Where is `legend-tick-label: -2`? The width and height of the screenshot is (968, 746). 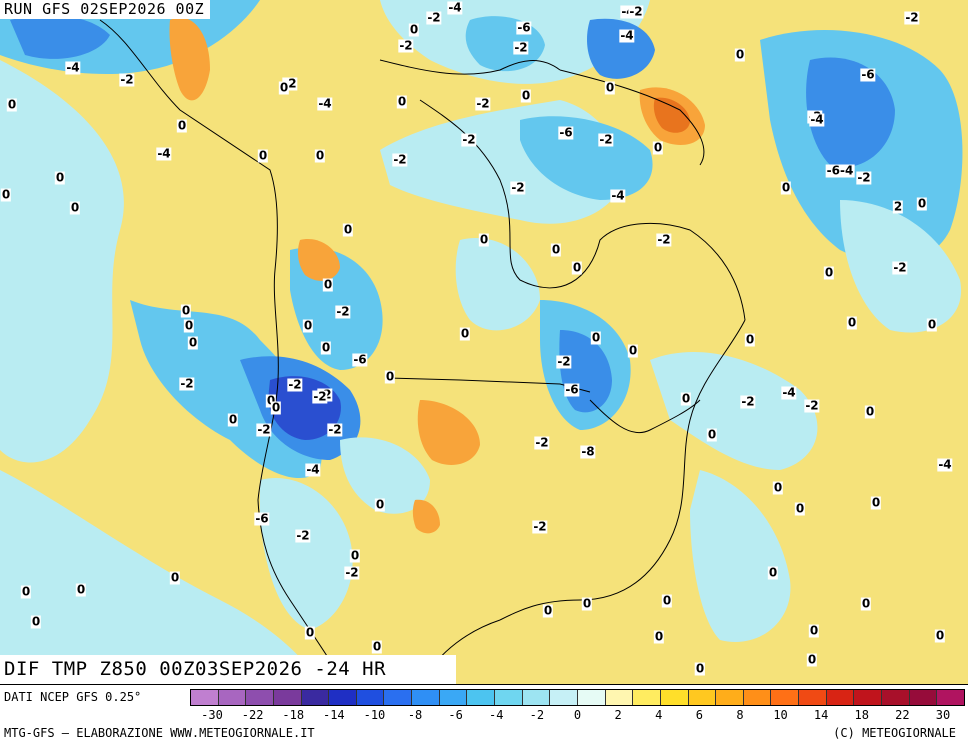
legend-tick-label: -2 is located at coordinates (537, 715).